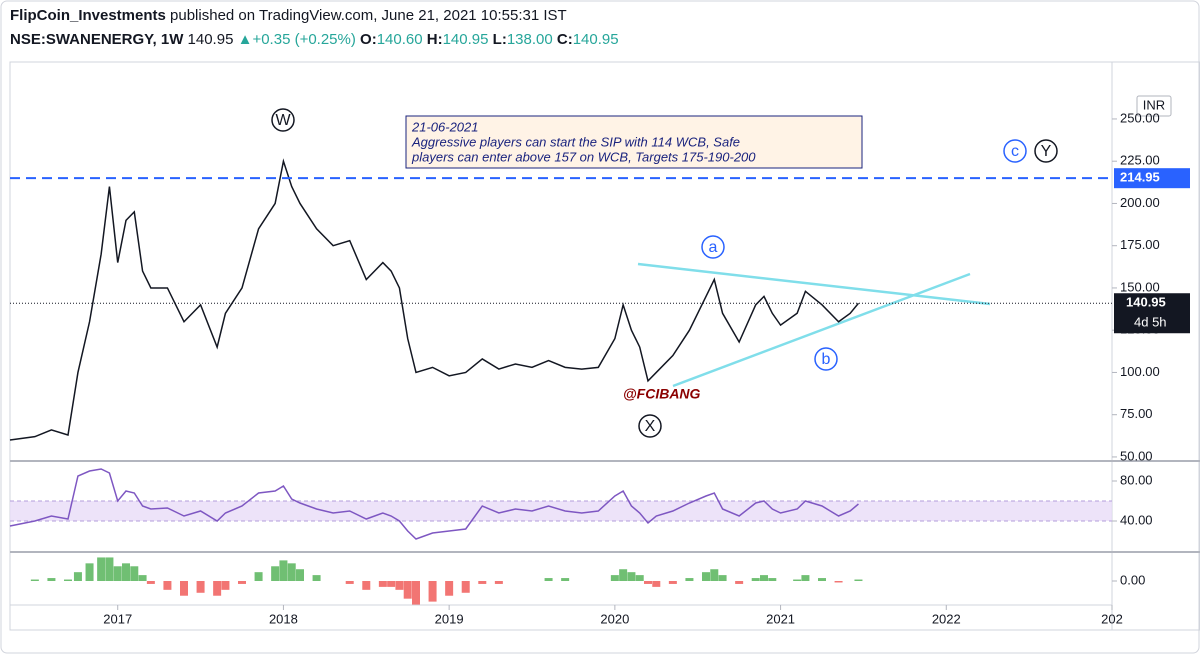  What do you see at coordinates (1150, 322) in the screenshot?
I see `countdown: 4d 5h` at bounding box center [1150, 322].